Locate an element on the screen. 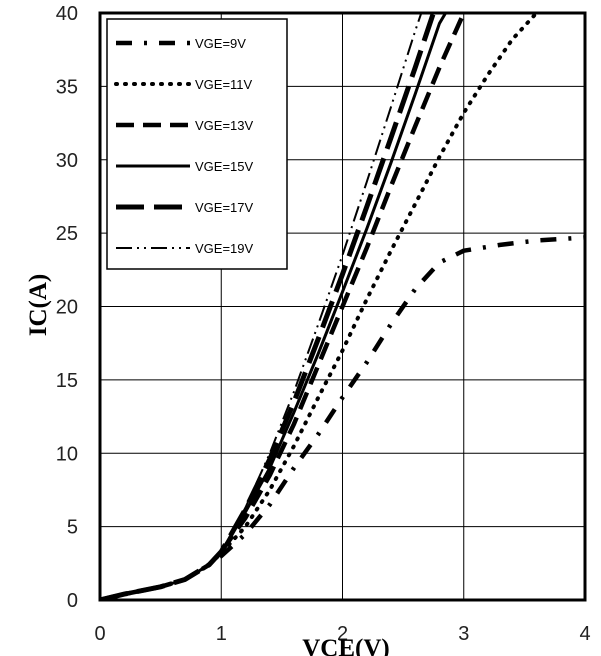  y-axis-title: IC(A) is located at coordinates (38, 305).